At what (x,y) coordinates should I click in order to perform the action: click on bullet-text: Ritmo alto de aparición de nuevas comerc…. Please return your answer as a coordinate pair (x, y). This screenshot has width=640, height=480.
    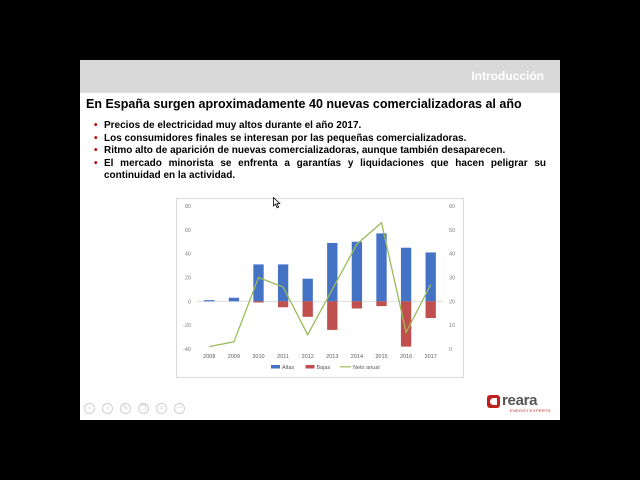
    Looking at the image, I should click on (305, 150).